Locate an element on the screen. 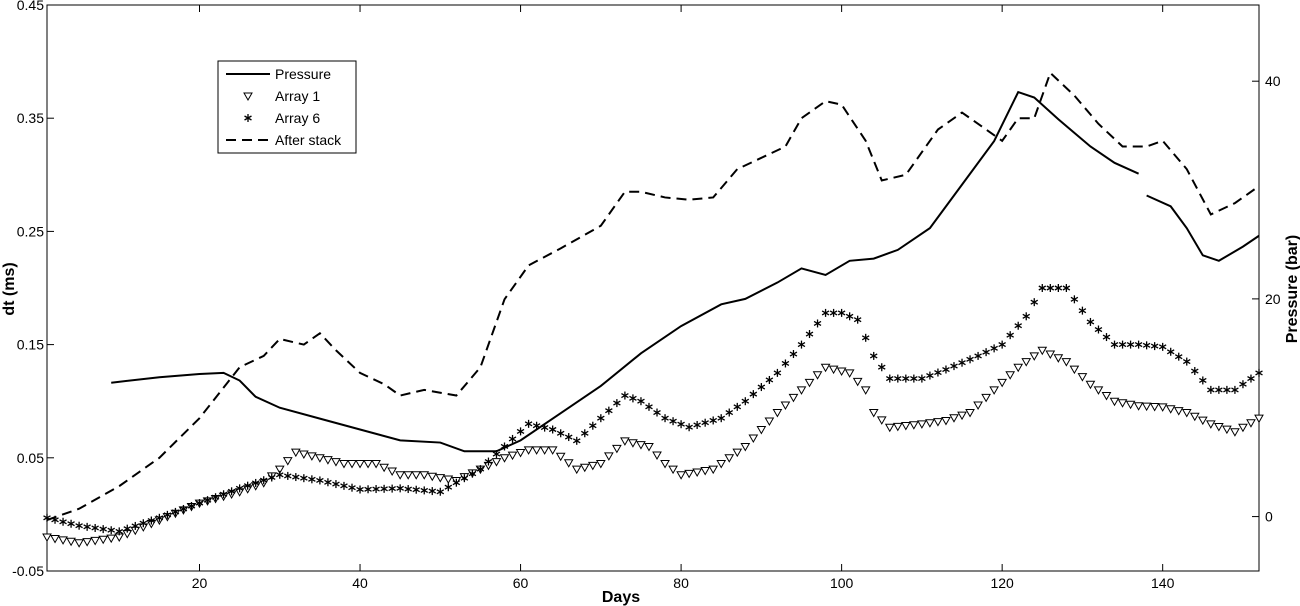  legend-label: After stack is located at coordinates (308, 140).